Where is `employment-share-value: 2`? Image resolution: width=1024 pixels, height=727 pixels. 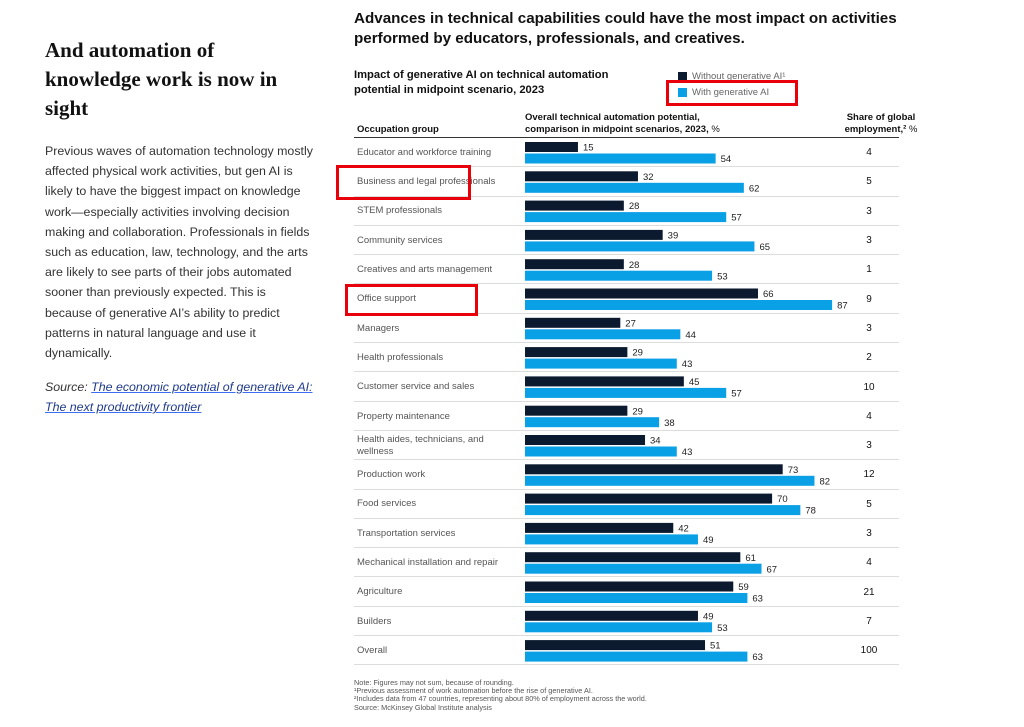
employment-share-value: 2 is located at coordinates (869, 358).